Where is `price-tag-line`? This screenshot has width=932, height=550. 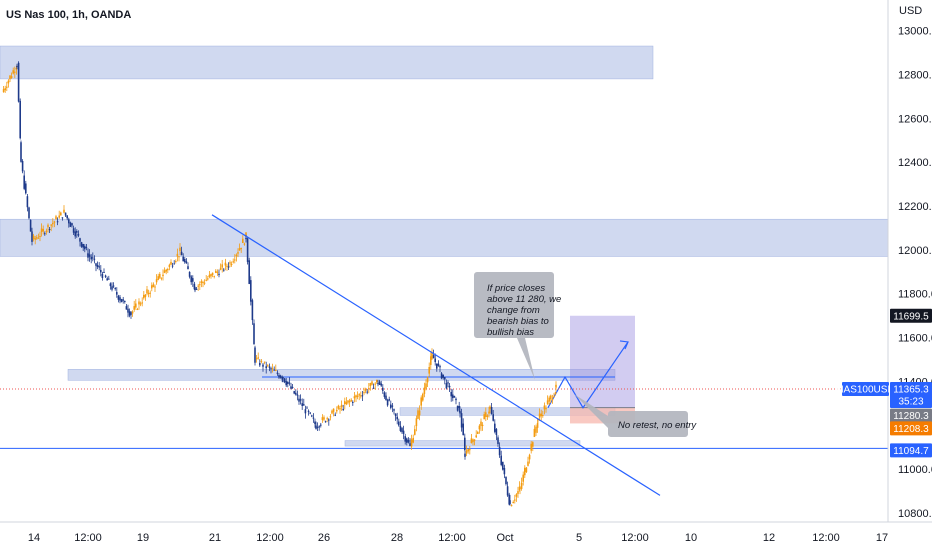
price-tag-line is located at coordinates (911, 450).